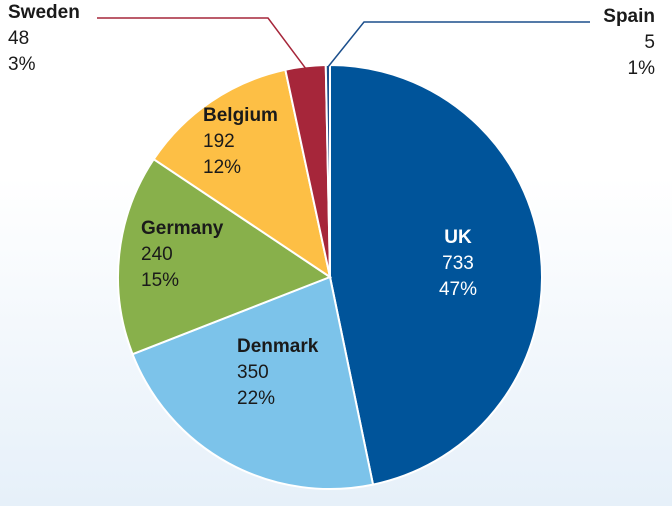 Image resolution: width=672 pixels, height=506 pixels. What do you see at coordinates (18, 38) in the screenshot?
I see `slice-value-sweden: 48` at bounding box center [18, 38].